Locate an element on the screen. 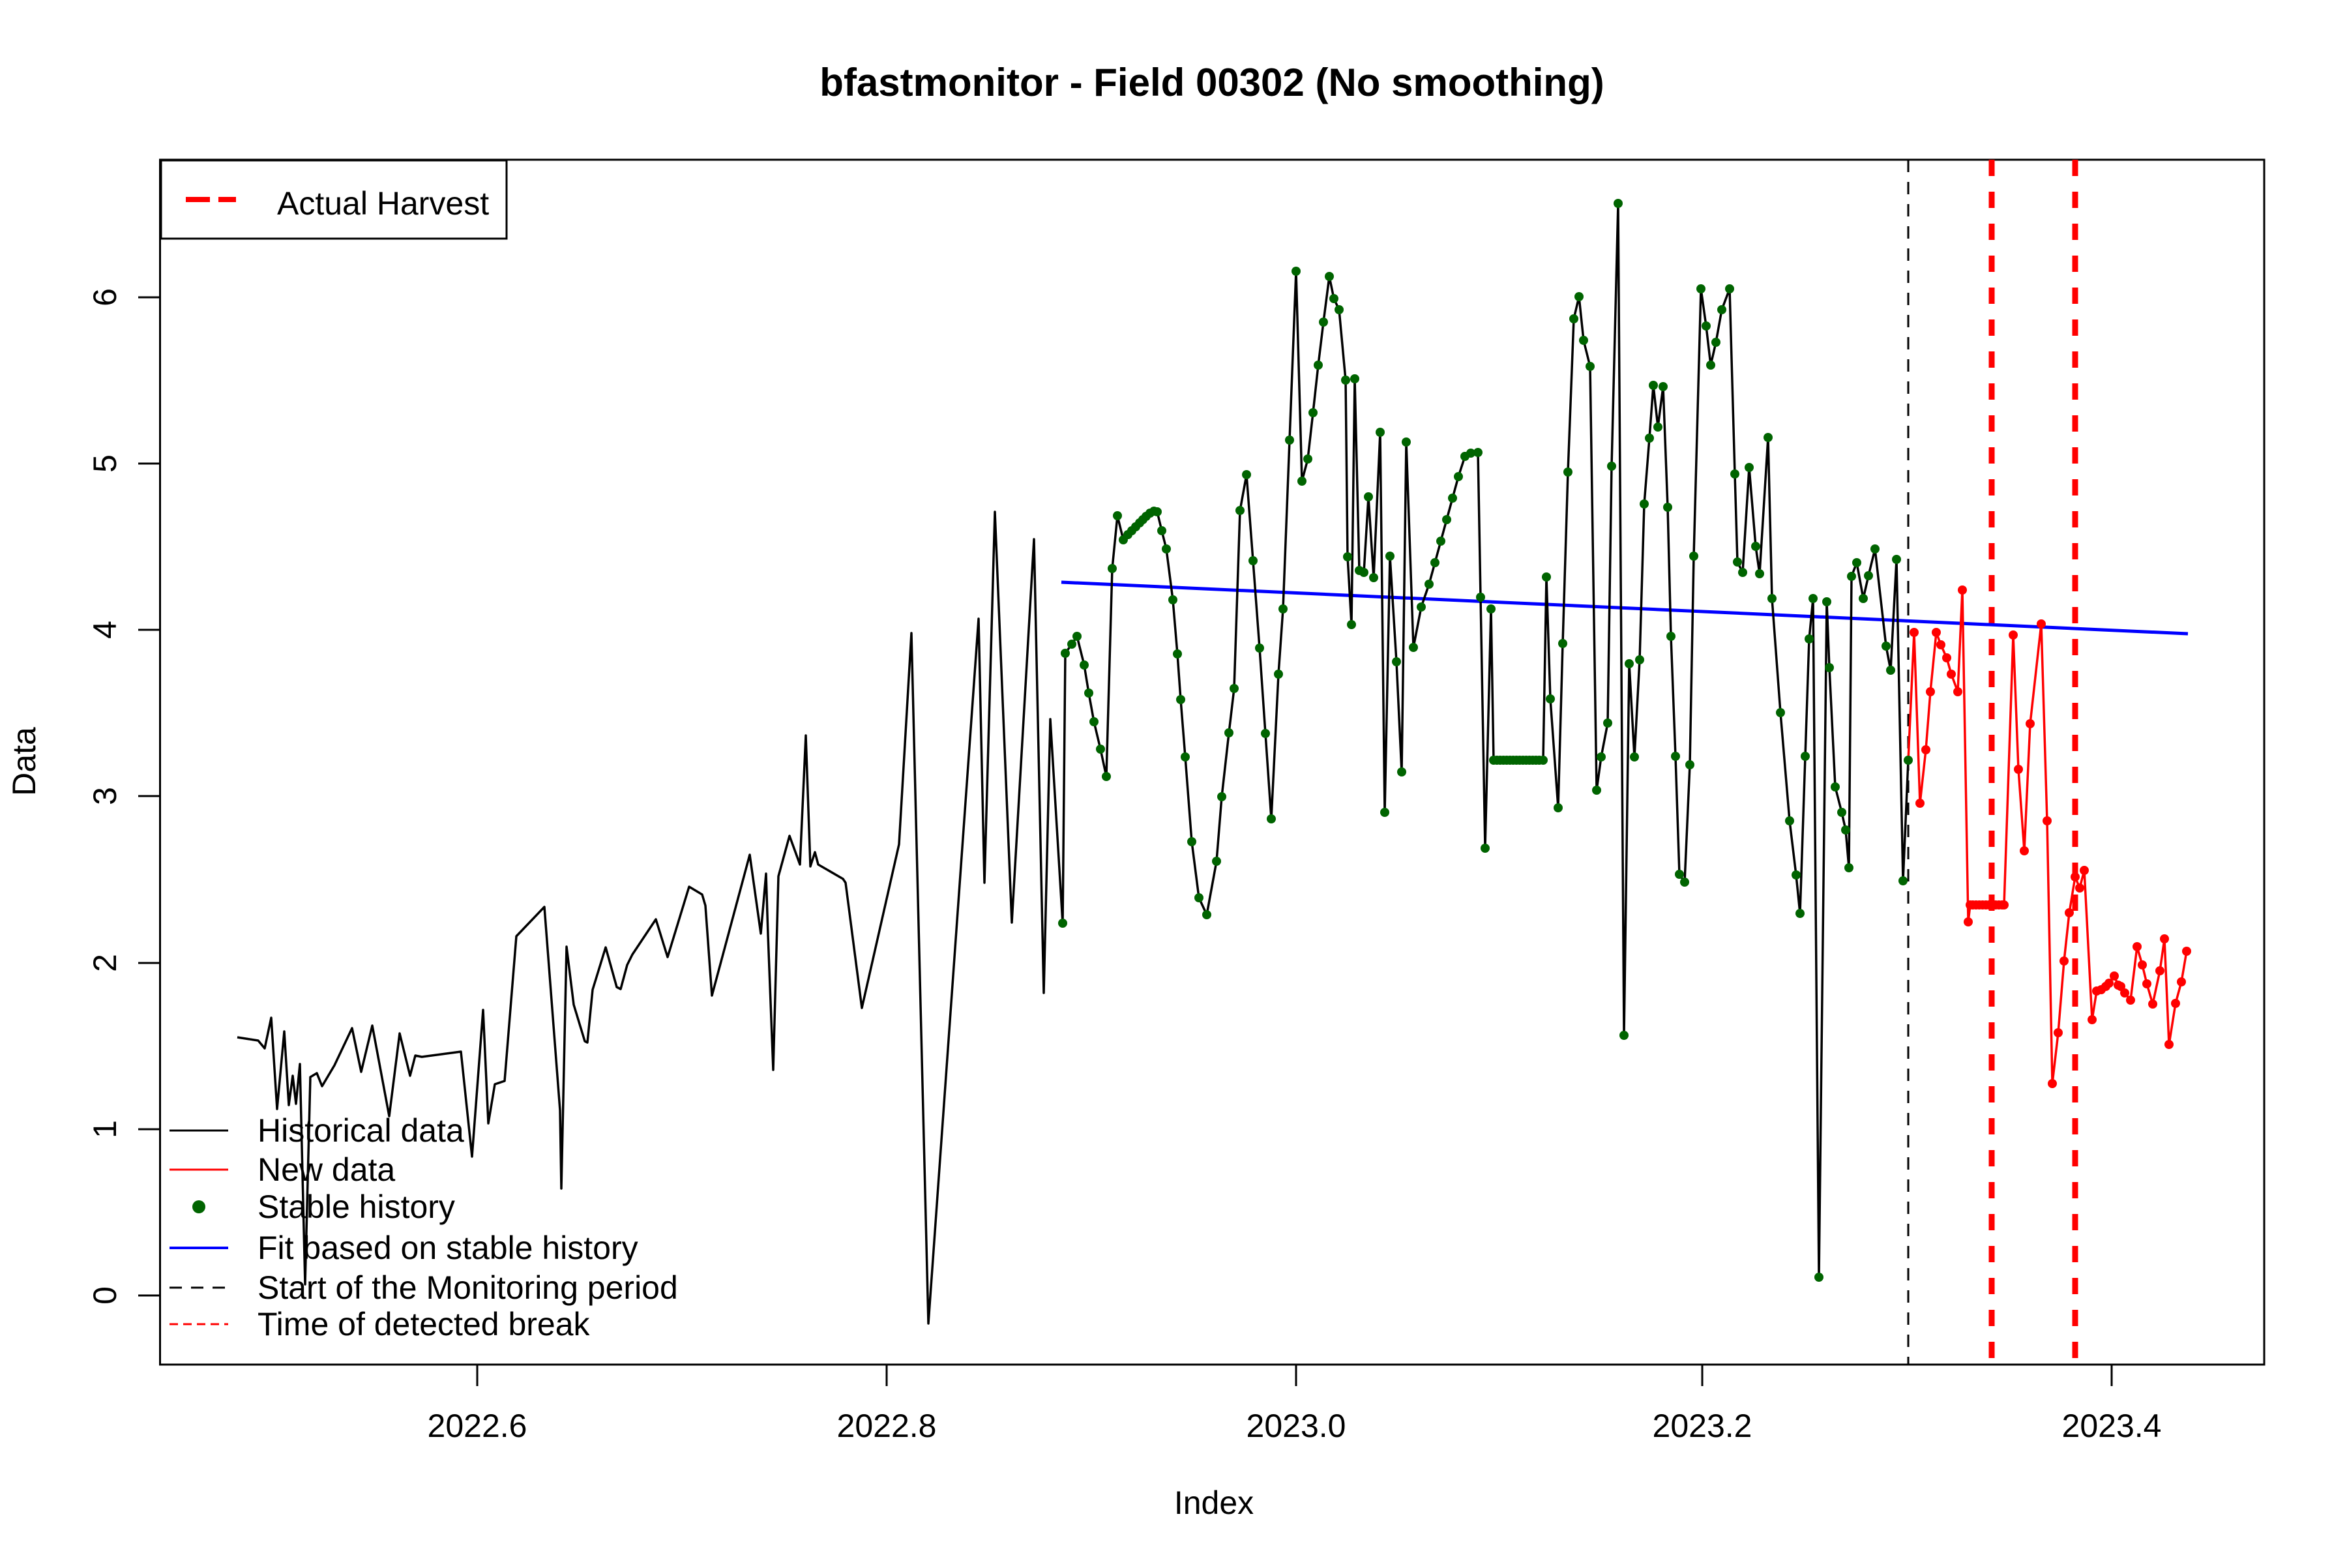 This screenshot has height=1568, width=2347. svg-text: Fit based on stable history is located at coordinates (448, 1248).